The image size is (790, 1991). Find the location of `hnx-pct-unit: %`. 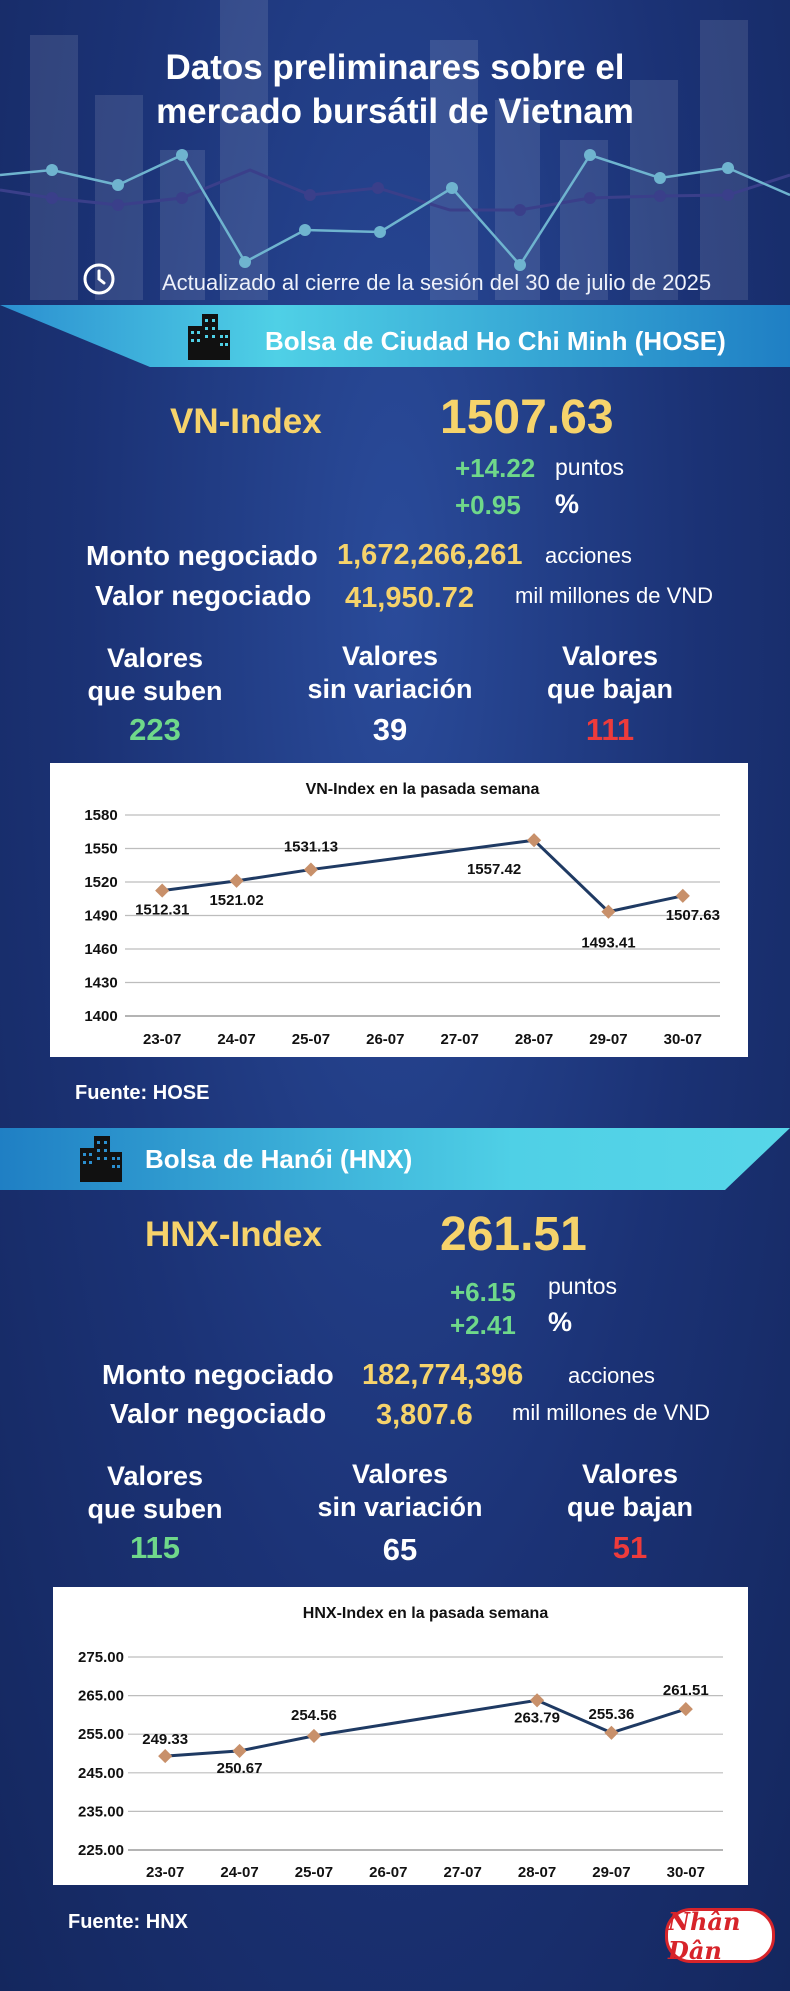

hnx-pct-unit: % is located at coordinates (560, 1322).